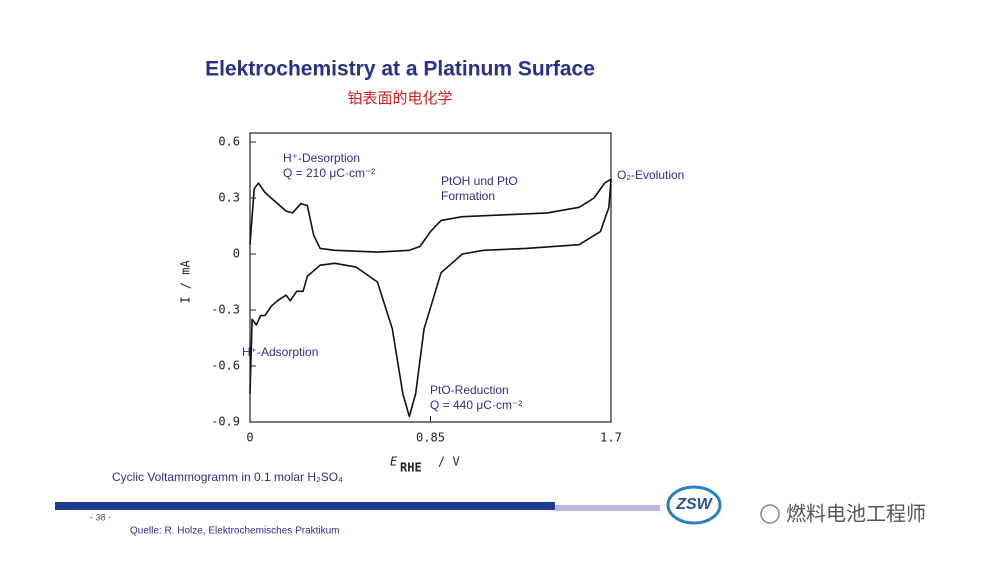 The width and height of the screenshot is (1000, 563). What do you see at coordinates (400, 69) in the screenshot?
I see `slide-title: Elektrochemistry at a Platinum Surface` at bounding box center [400, 69].